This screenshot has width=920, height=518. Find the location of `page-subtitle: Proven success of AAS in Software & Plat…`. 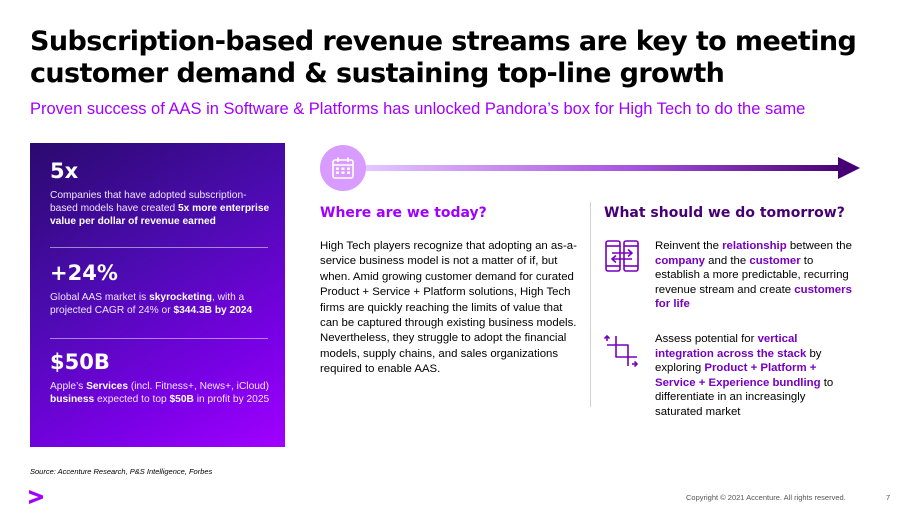

page-subtitle: Proven success of AAS in Software & Plat… is located at coordinates (418, 109).